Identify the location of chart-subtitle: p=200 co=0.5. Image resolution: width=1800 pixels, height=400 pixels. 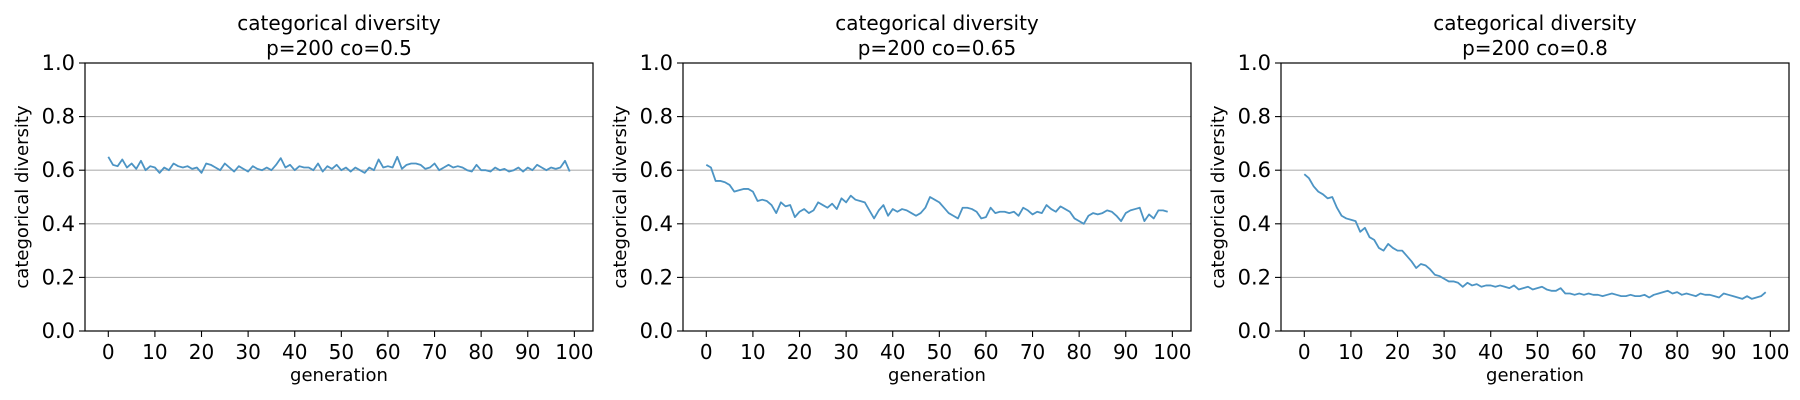
(339, 48).